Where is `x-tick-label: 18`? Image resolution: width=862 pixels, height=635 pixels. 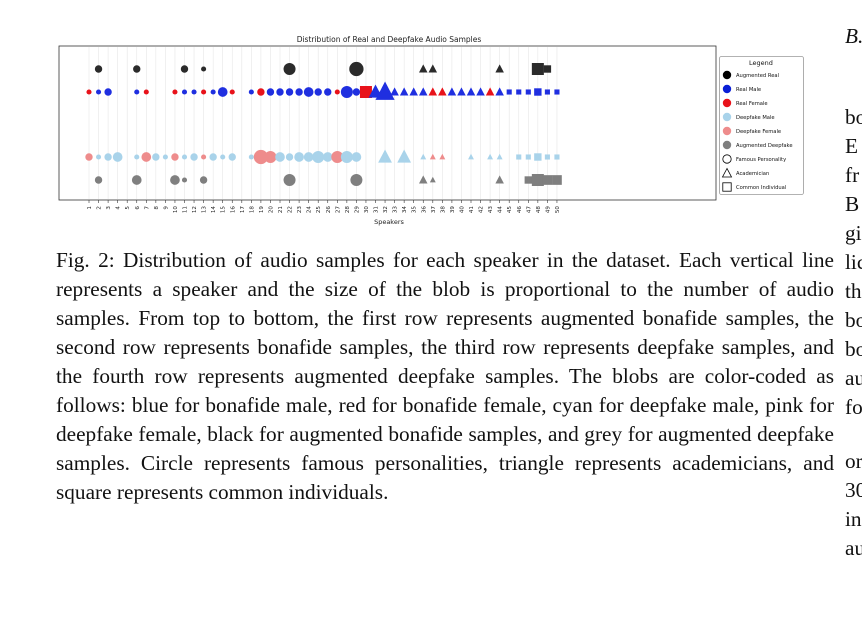 x-tick-label: 18 is located at coordinates (252, 210).